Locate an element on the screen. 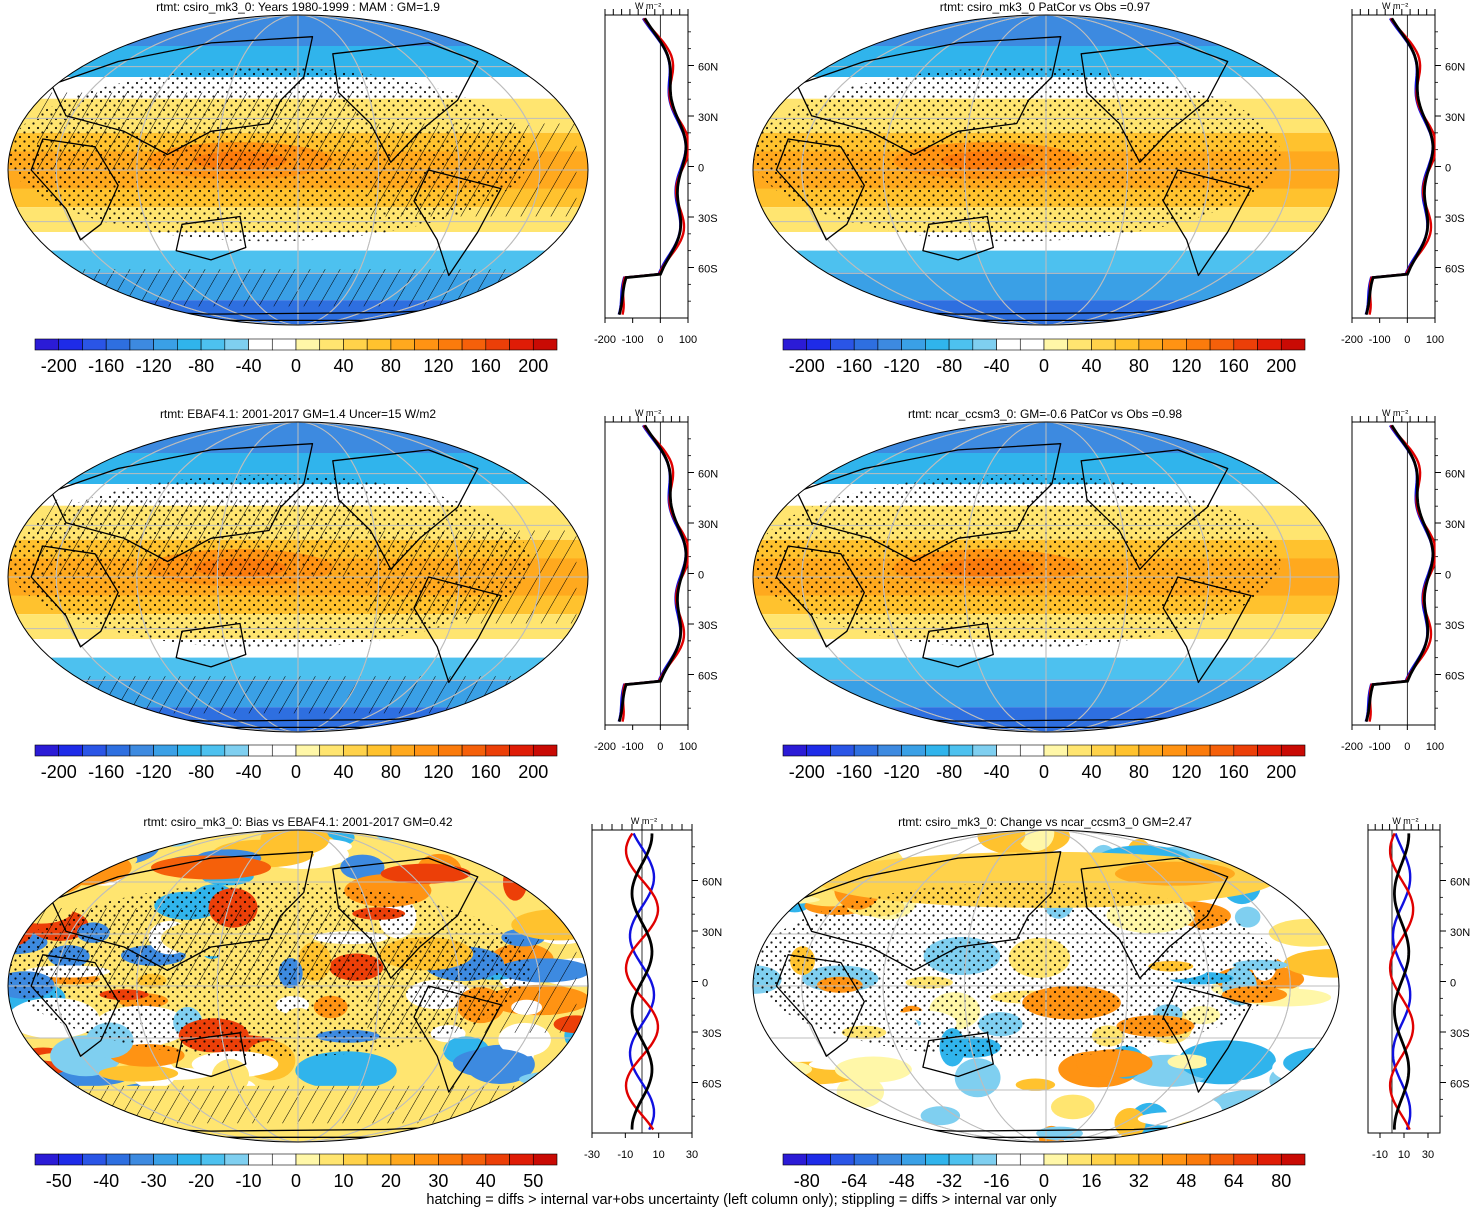 This screenshot has height=1215, width=1483. colorbar-tick-label: -40 is located at coordinates (997, 772).